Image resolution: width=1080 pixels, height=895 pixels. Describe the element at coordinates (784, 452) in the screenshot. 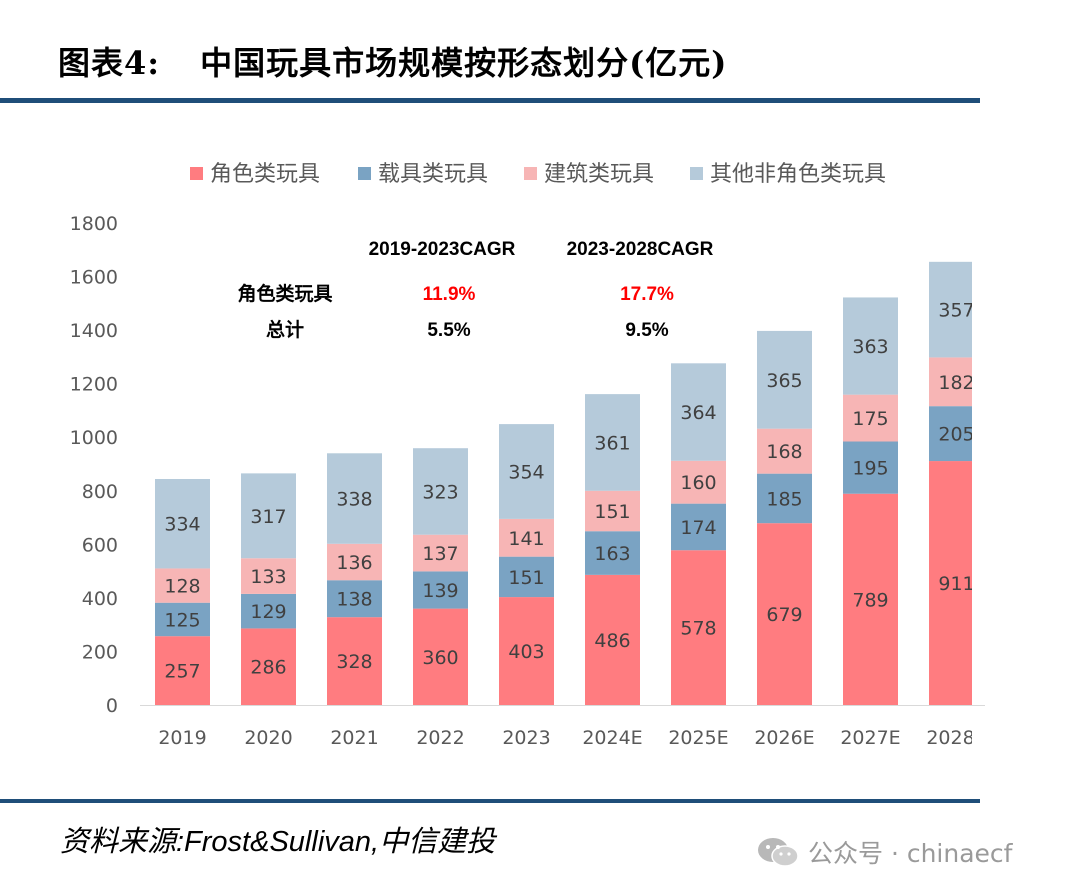

I see `data-label: 168` at that location.